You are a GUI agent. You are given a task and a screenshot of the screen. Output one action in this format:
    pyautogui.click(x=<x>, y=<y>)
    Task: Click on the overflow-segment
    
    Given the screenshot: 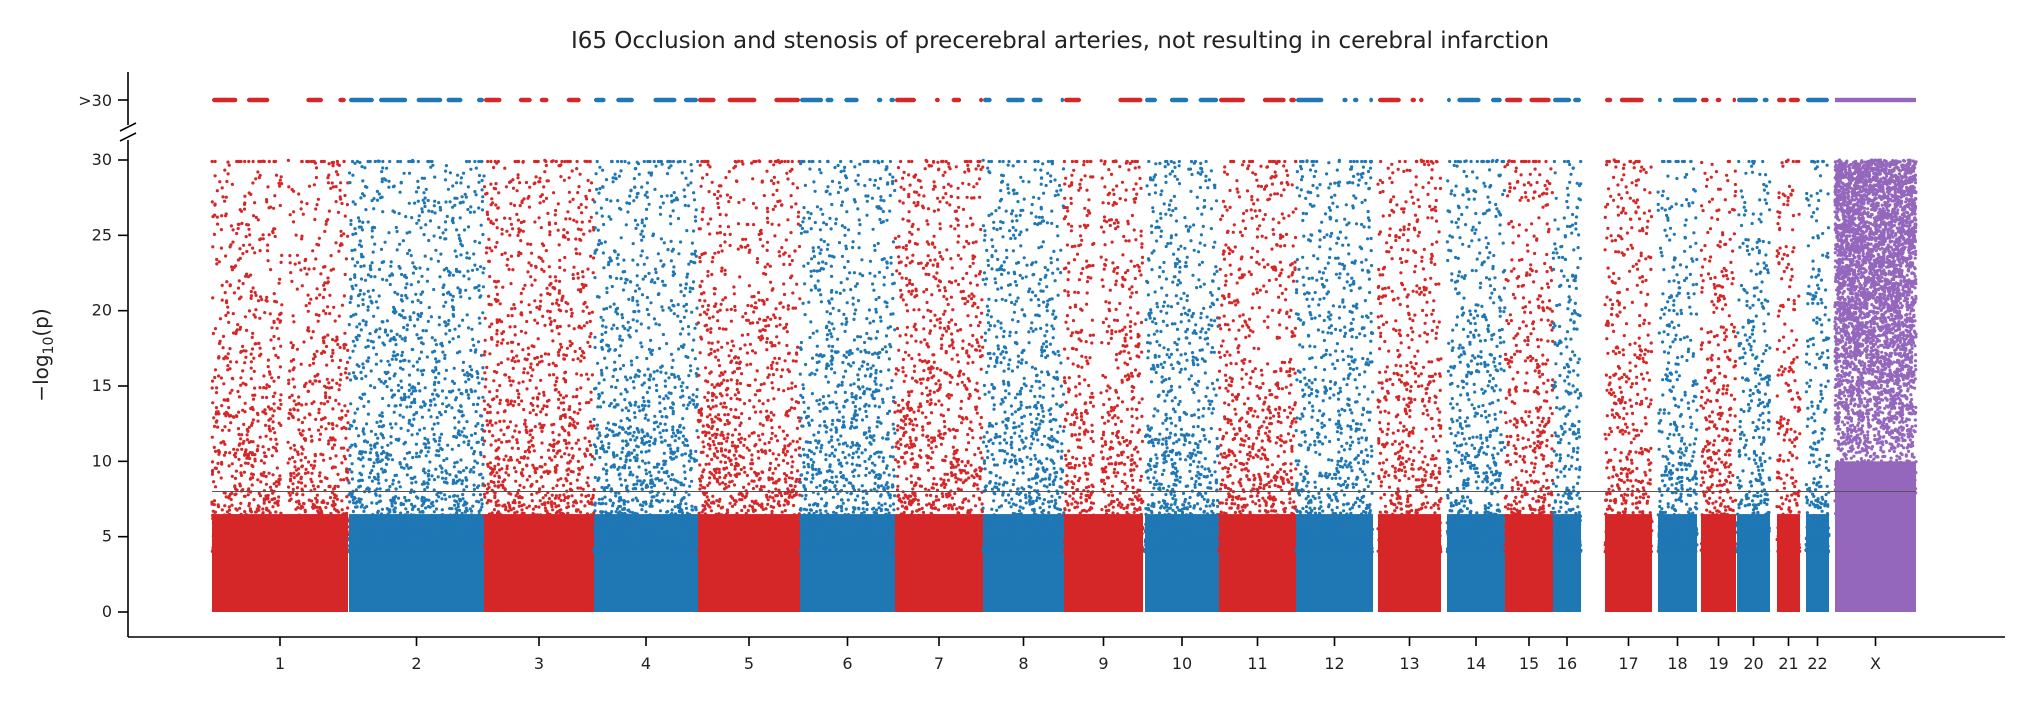 What is the action you would take?
    pyautogui.click(x=429, y=100)
    